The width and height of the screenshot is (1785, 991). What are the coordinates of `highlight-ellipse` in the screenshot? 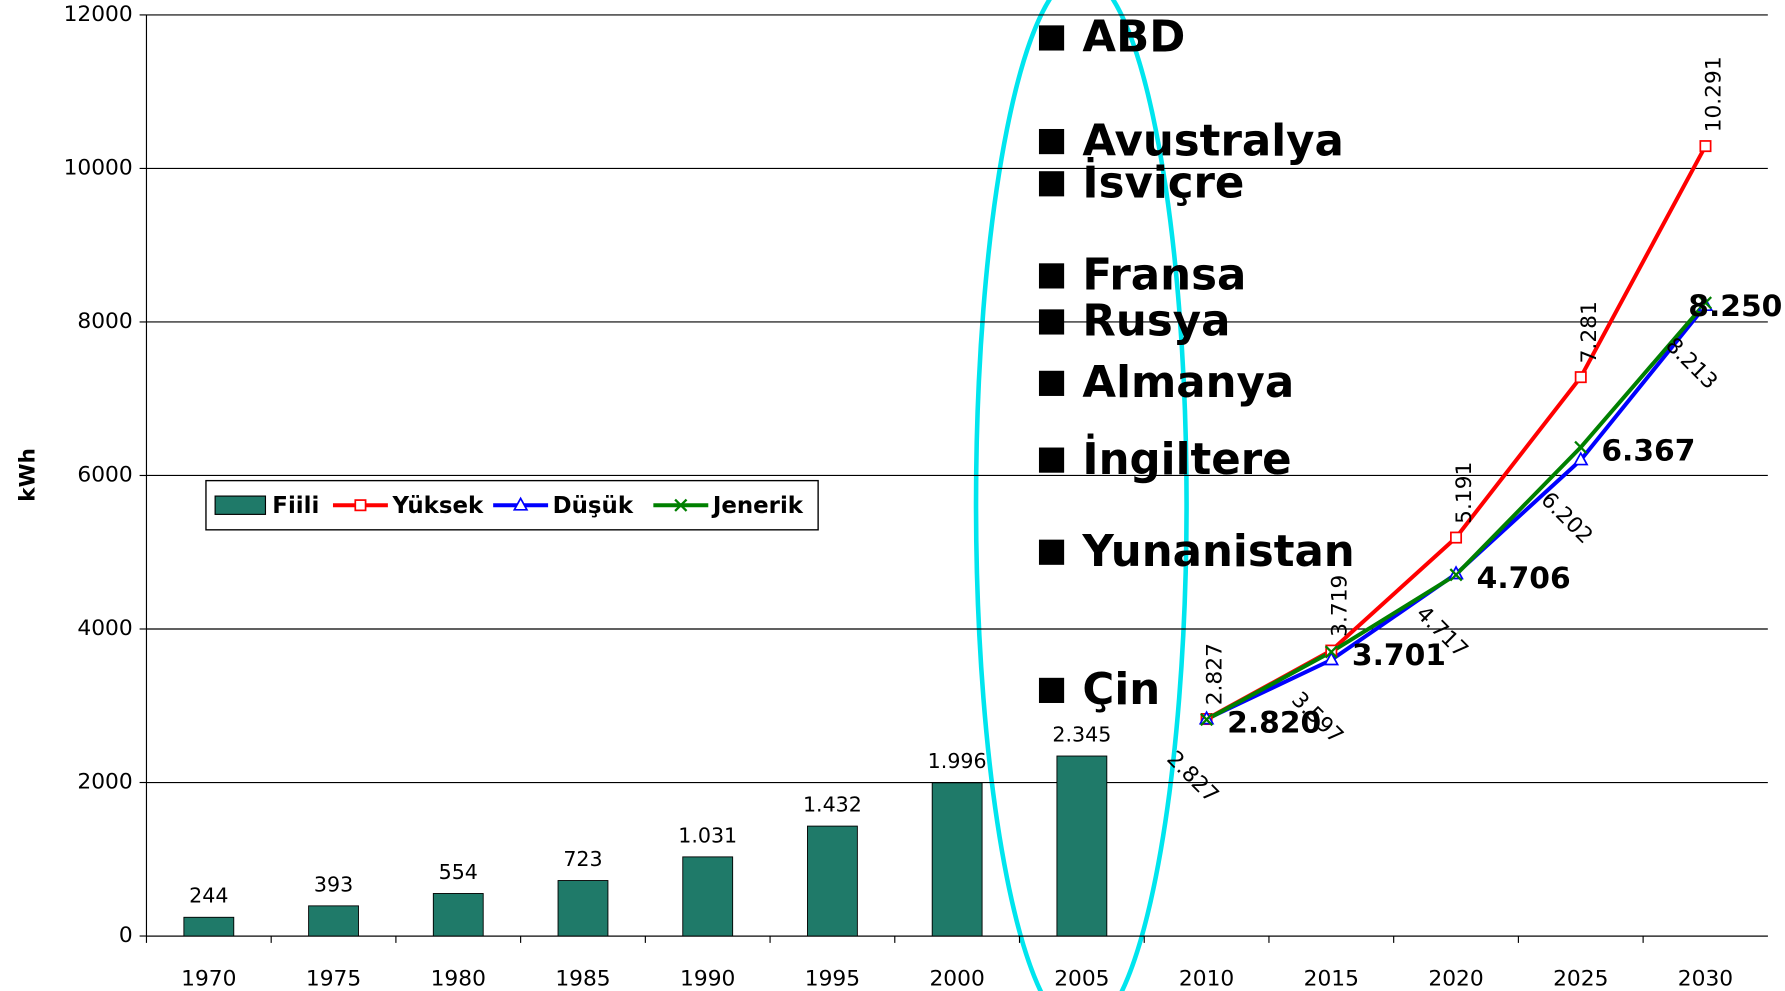 It's located at (1081, 495).